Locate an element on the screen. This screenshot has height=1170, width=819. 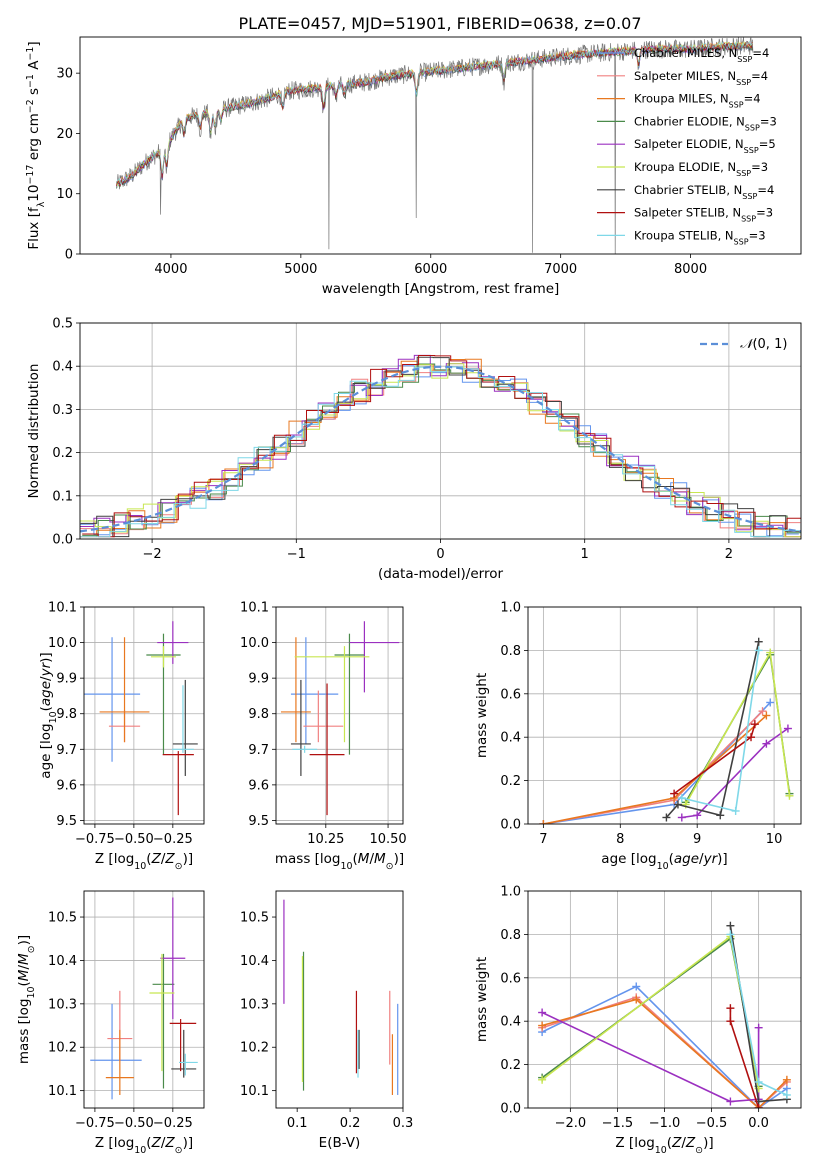
y-tick-label: 10 is located at coordinates (64, 194).